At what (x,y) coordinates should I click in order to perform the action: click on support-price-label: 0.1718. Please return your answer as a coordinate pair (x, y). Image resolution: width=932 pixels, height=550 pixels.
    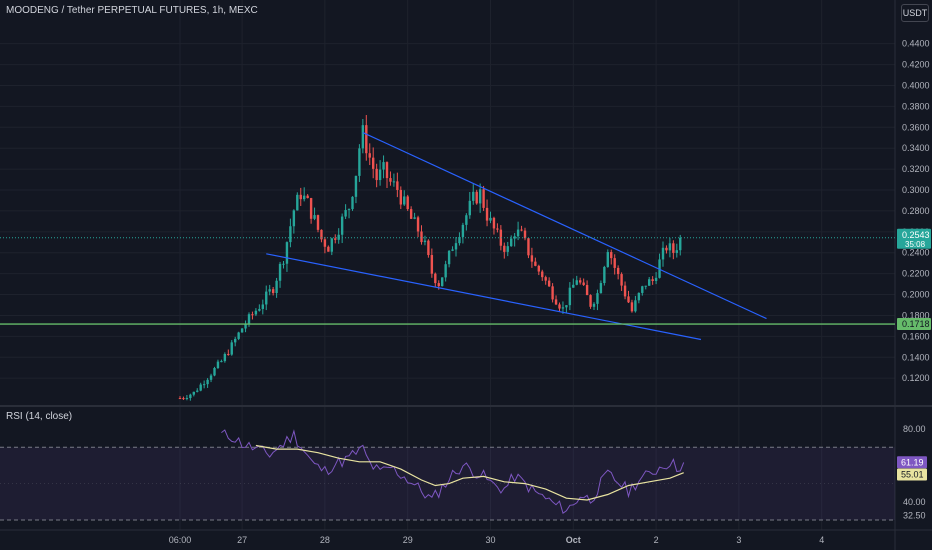
    Looking at the image, I should click on (916, 324).